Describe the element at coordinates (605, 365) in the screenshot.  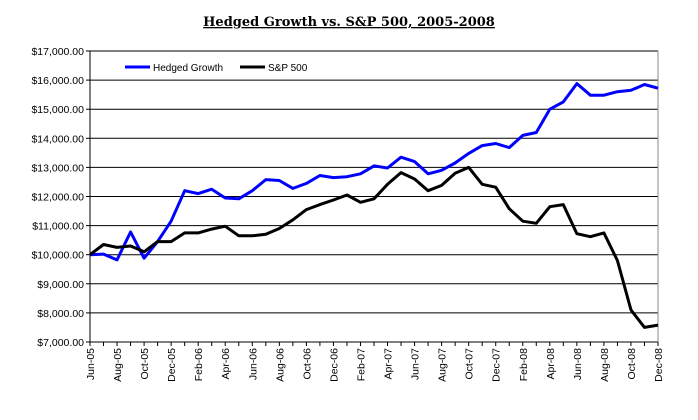
I see `x-tick-label: Aug-08` at that location.